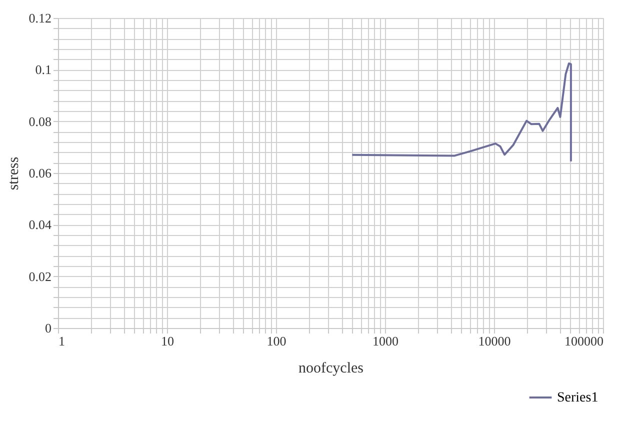 The height and width of the screenshot is (427, 642). Describe the element at coordinates (61, 341) in the screenshot. I see `x-tick-label: 1` at that location.